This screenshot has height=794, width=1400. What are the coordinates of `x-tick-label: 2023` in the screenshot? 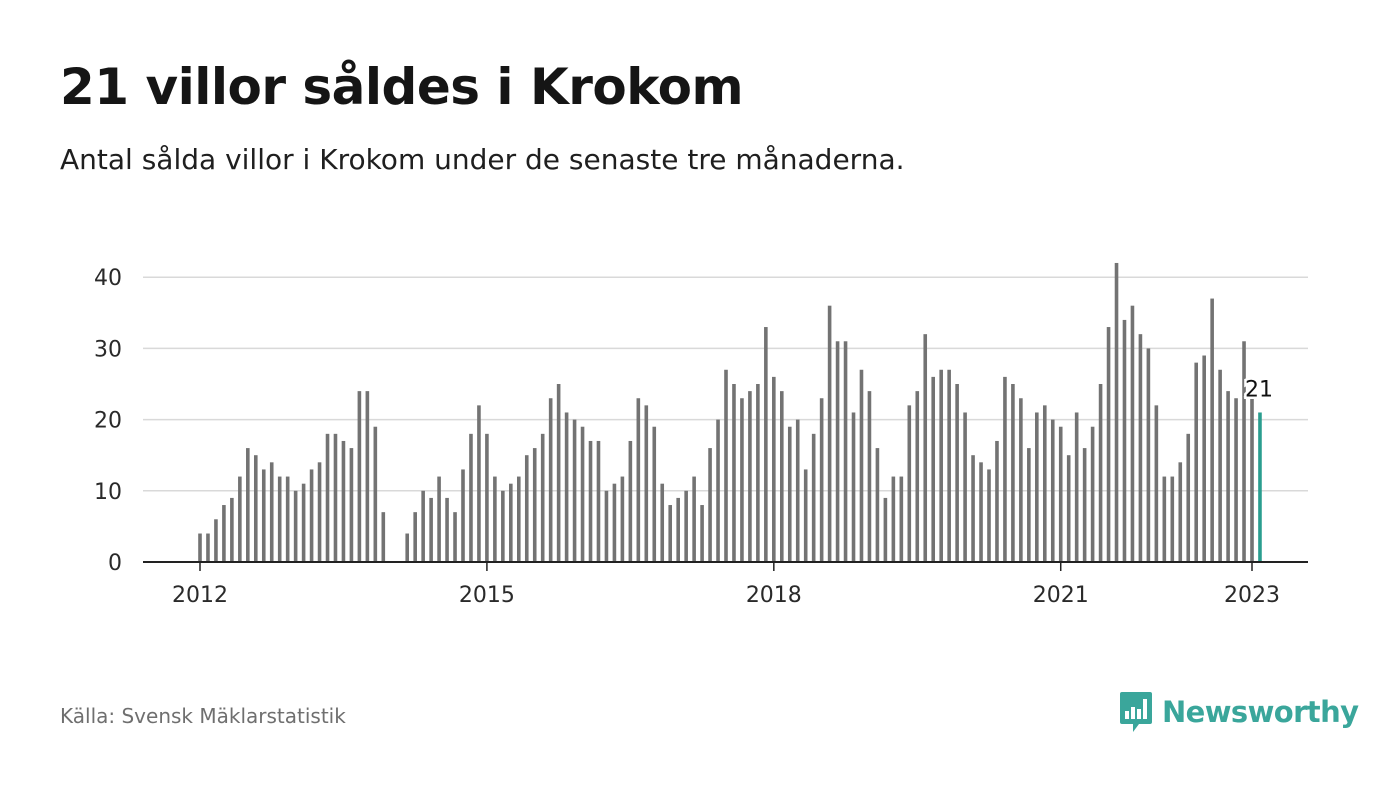 It's located at (1252, 595).